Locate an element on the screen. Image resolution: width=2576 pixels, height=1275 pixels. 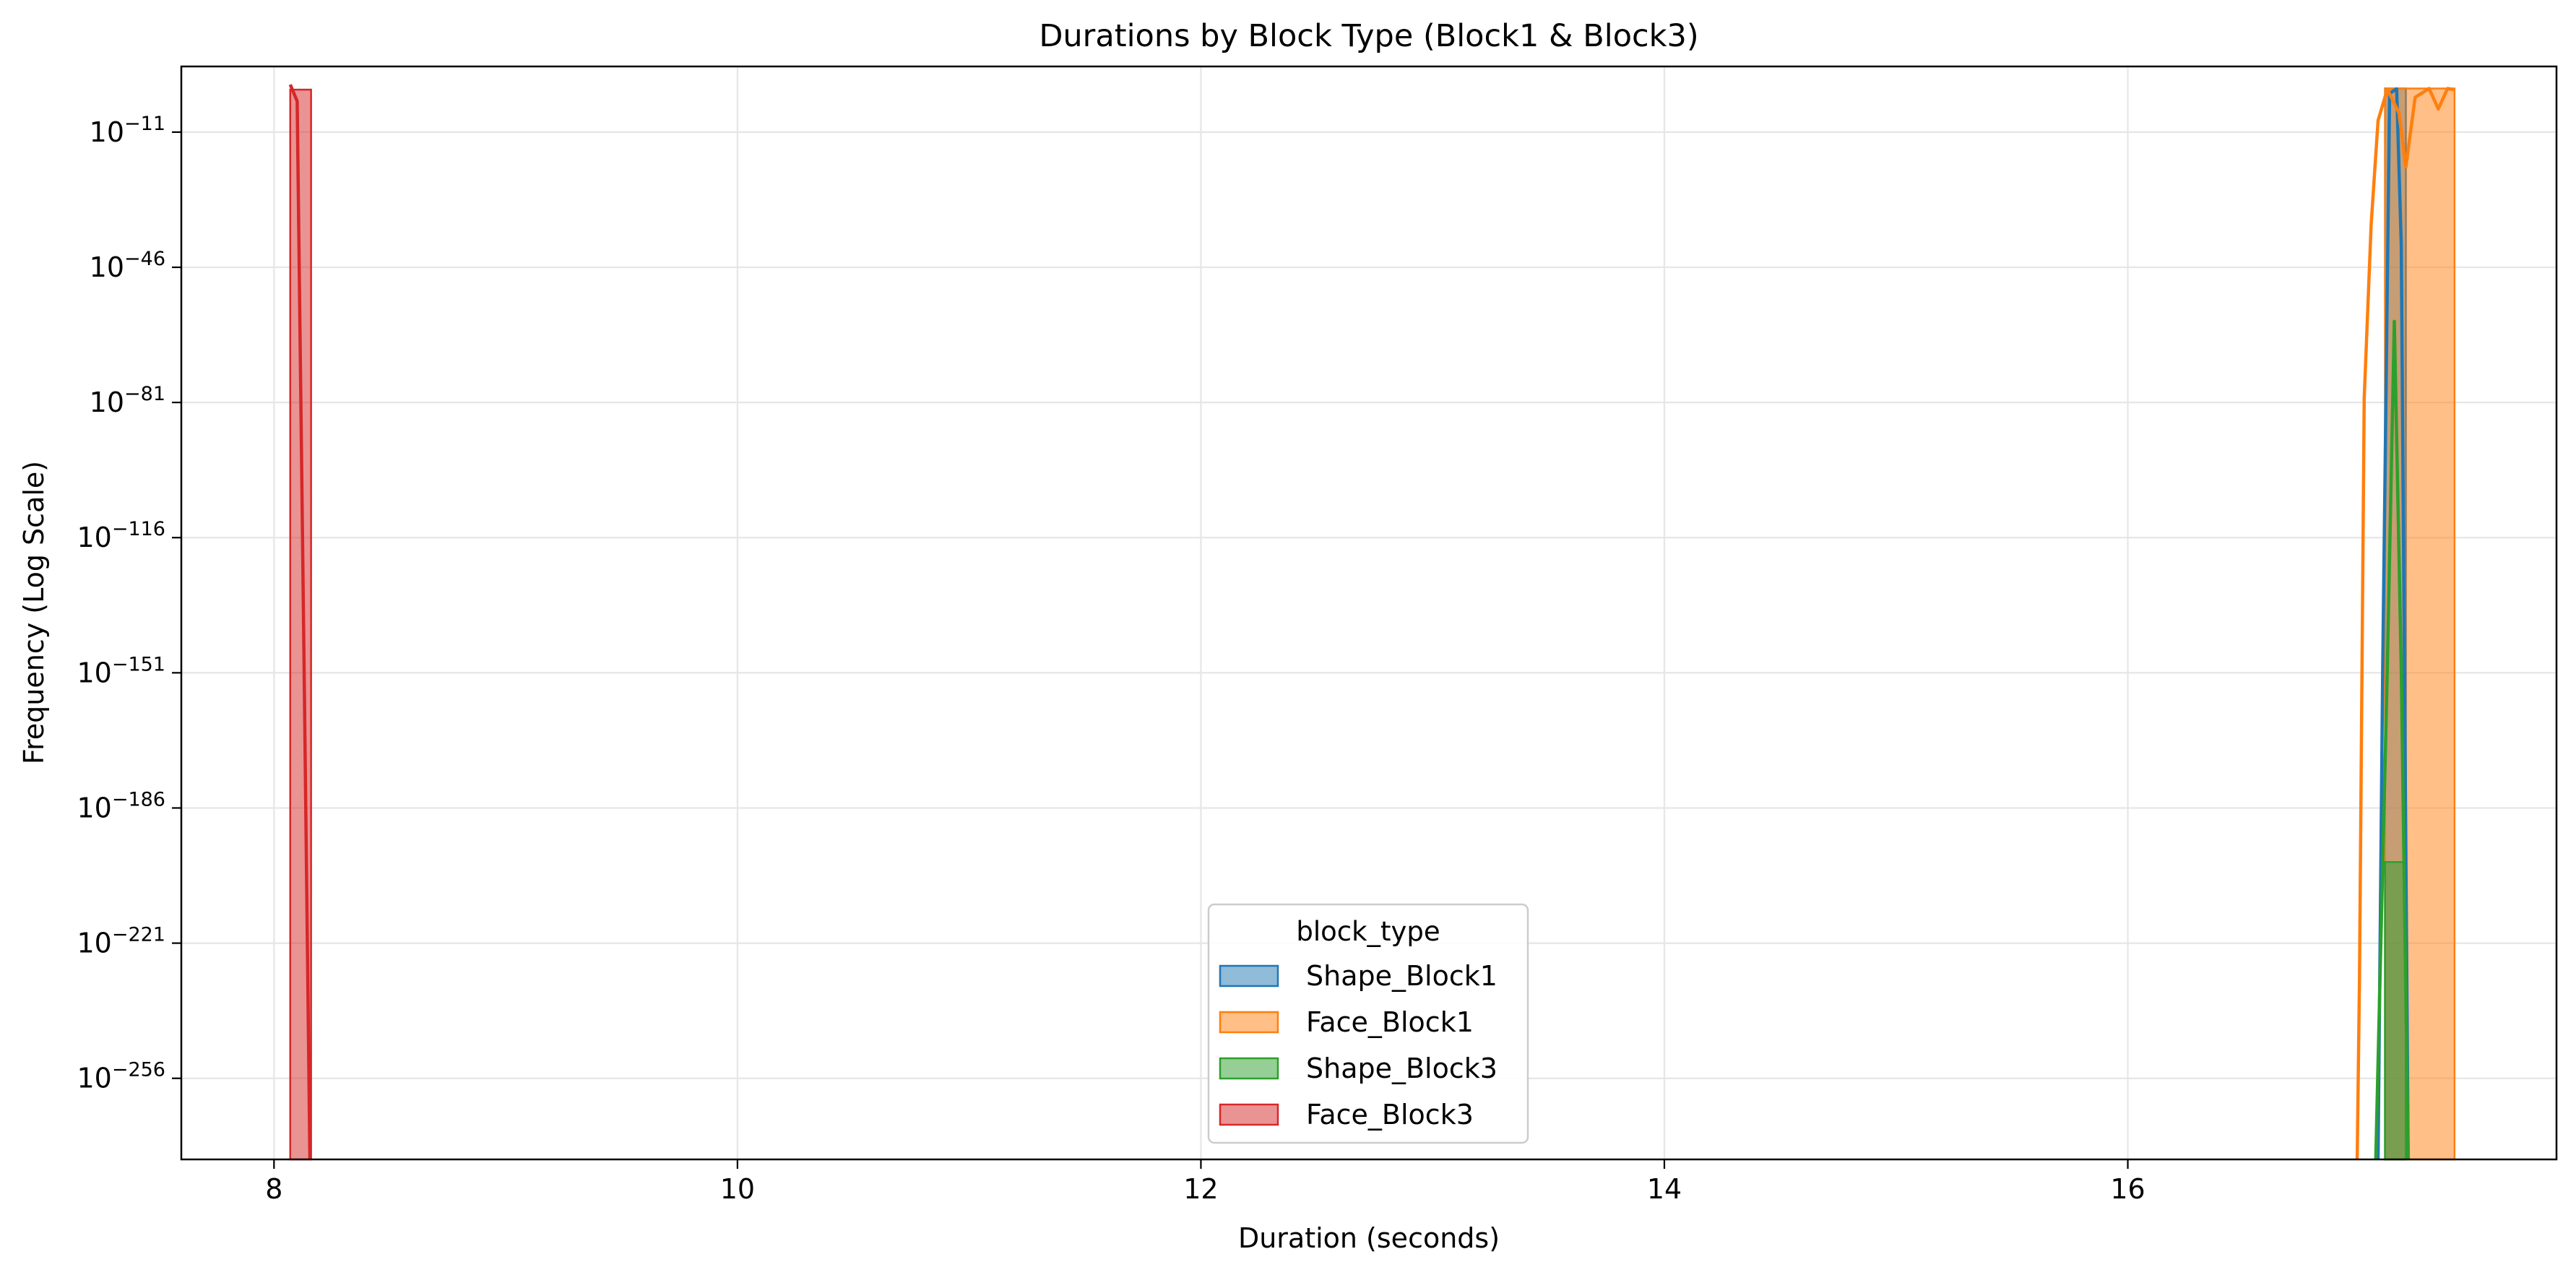
y-tick-label: 10−256 is located at coordinates (121, 1076).